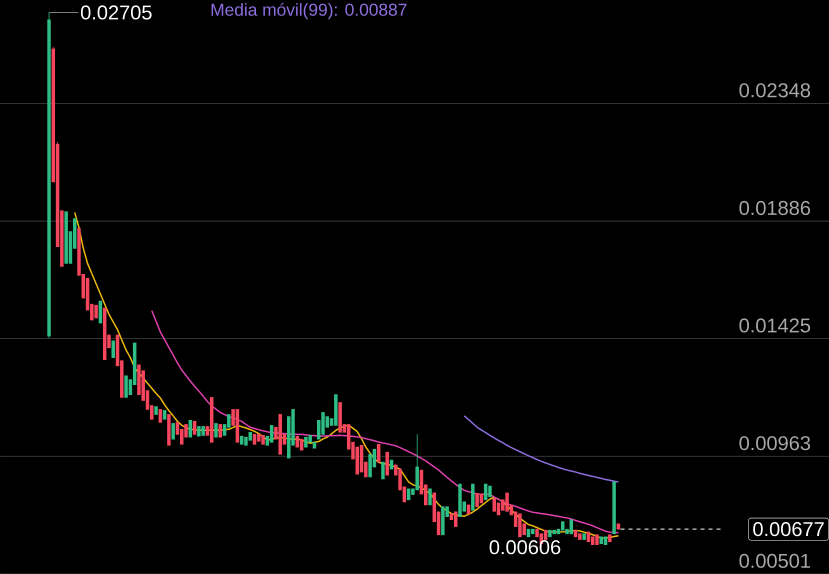 The width and height of the screenshot is (829, 574). Describe the element at coordinates (774, 561) in the screenshot. I see `y-tick-label: 0.00501` at that location.